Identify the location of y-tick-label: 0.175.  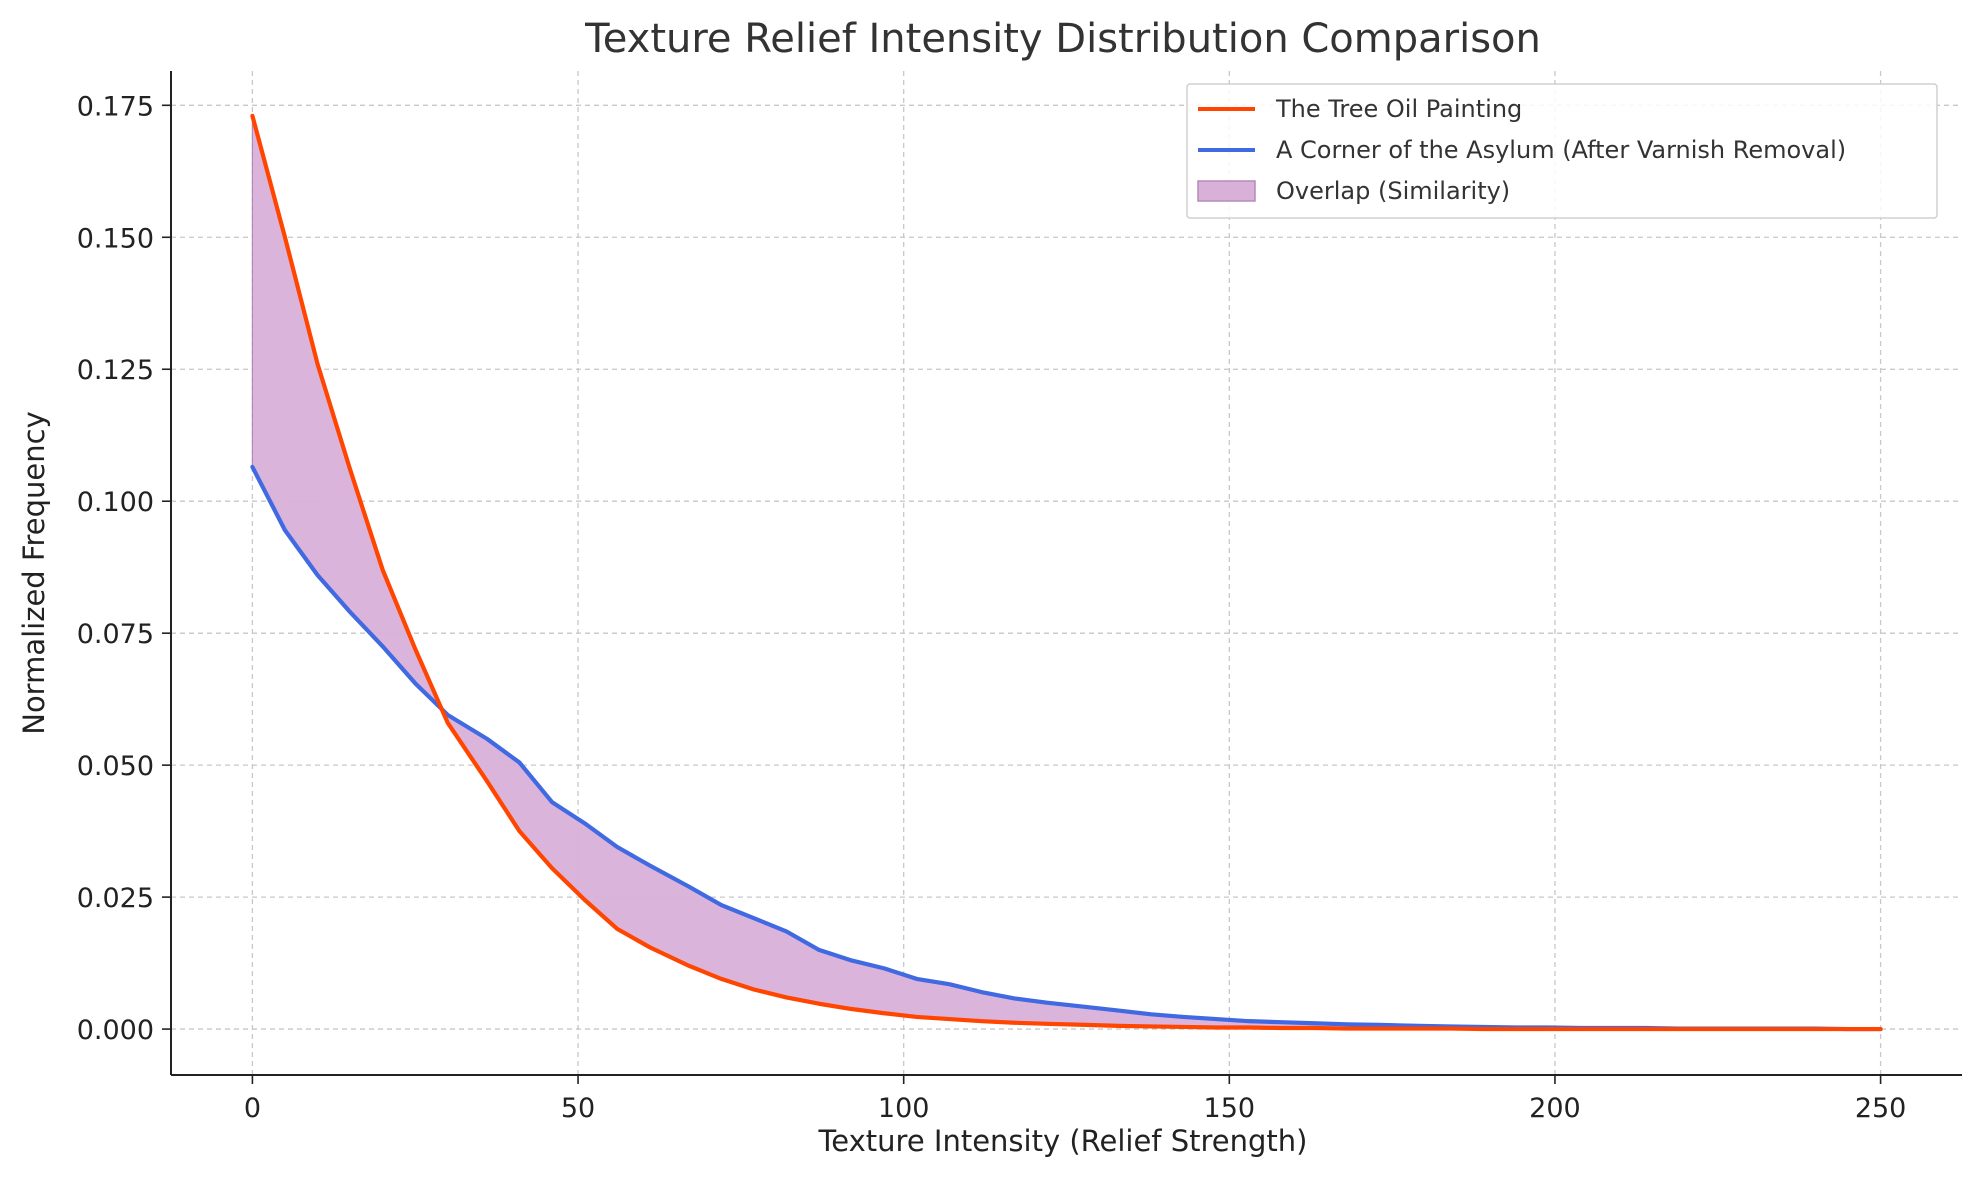
(115, 106).